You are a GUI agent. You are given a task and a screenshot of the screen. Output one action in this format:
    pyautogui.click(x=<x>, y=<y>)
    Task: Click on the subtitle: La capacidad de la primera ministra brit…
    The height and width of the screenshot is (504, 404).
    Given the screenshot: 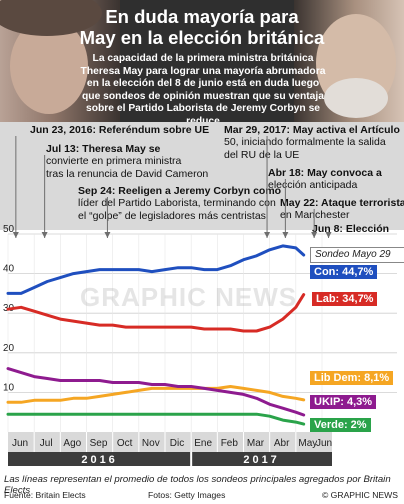 What is the action you would take?
    pyautogui.click(x=203, y=87)
    